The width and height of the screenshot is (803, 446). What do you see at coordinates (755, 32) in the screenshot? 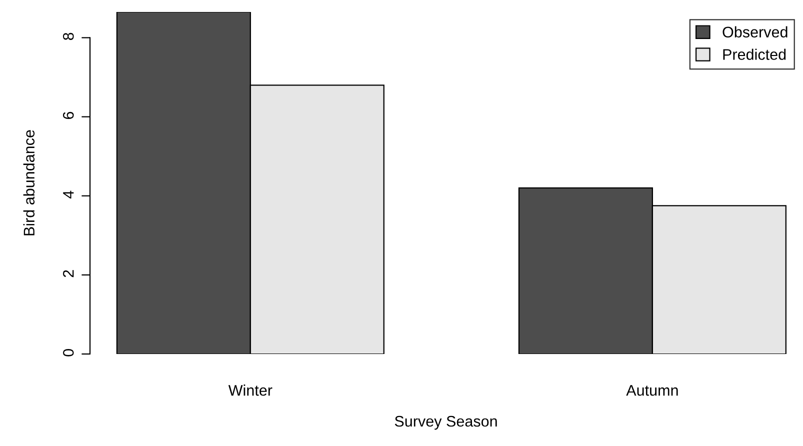
I see `legend-label: Observed` at bounding box center [755, 32].